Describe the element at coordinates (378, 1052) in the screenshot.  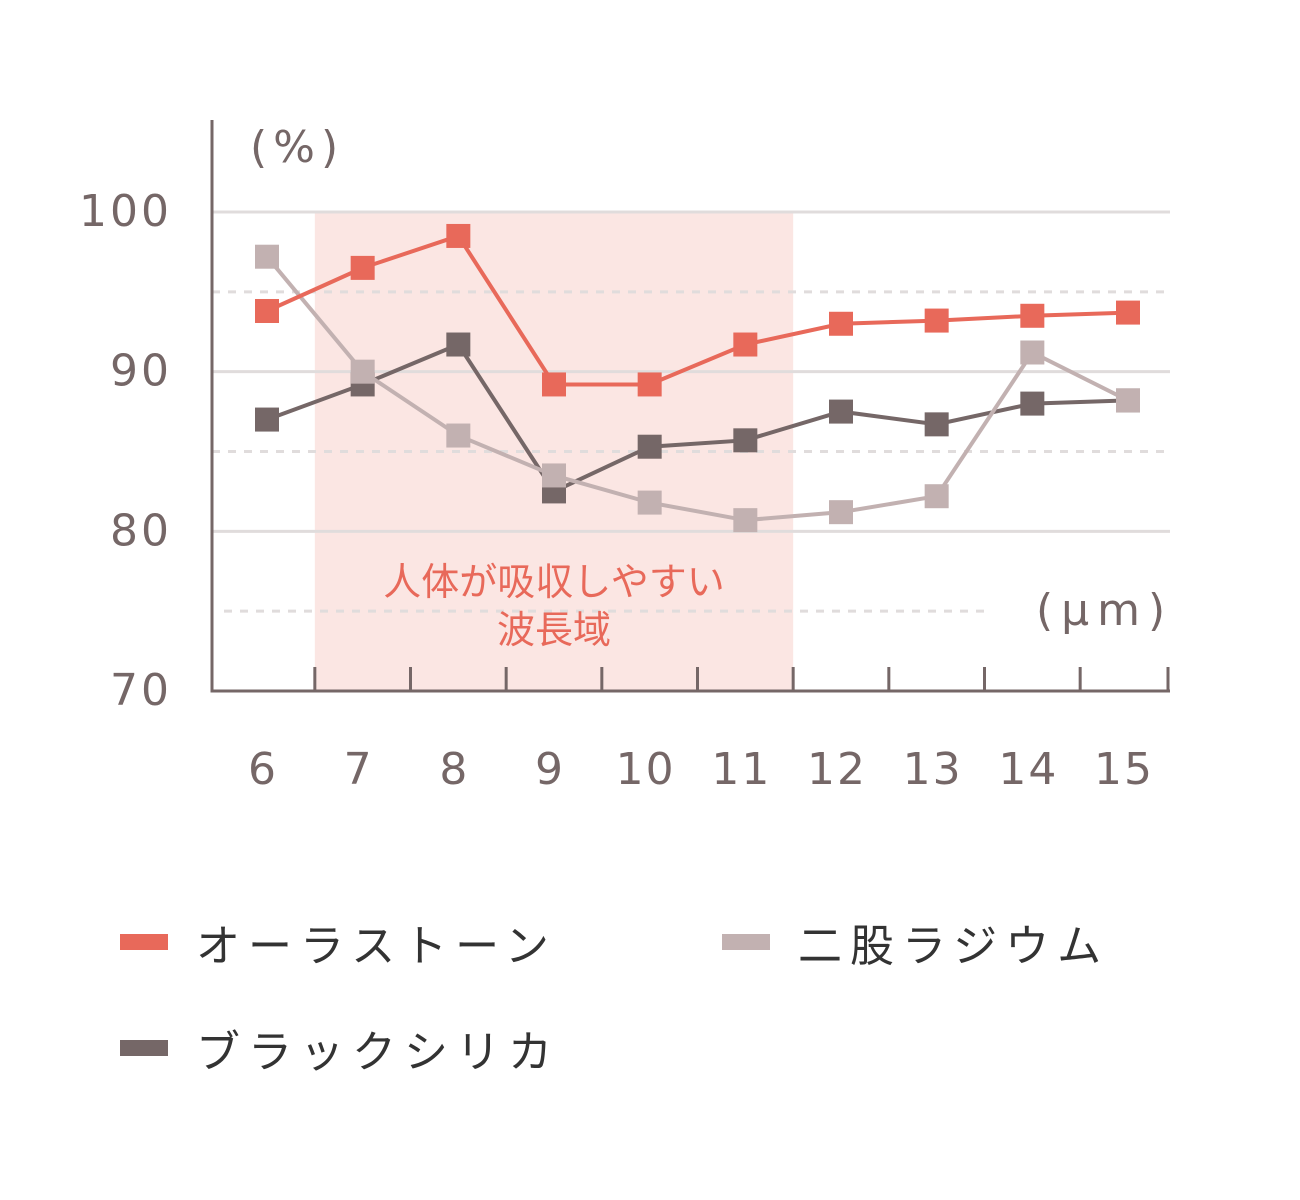
I see `legend-label: ブラックシリカ` at that location.